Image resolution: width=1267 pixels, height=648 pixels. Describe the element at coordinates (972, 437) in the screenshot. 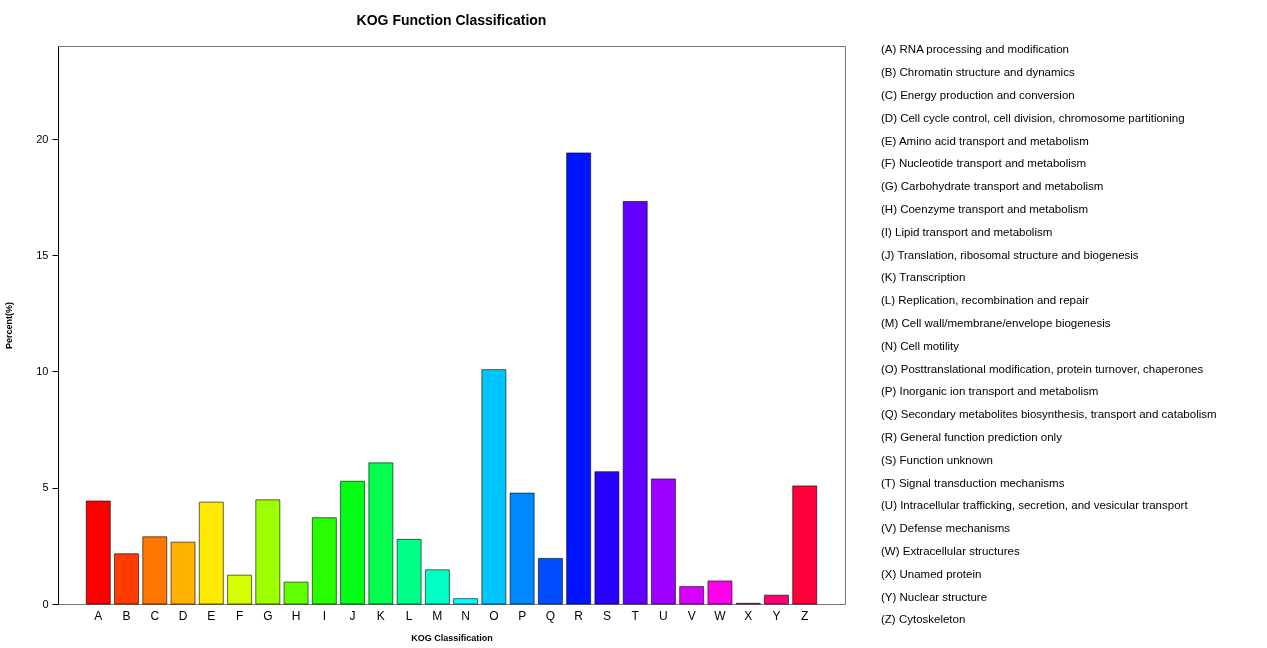

I see `text: (R) General function prediction only` at that location.